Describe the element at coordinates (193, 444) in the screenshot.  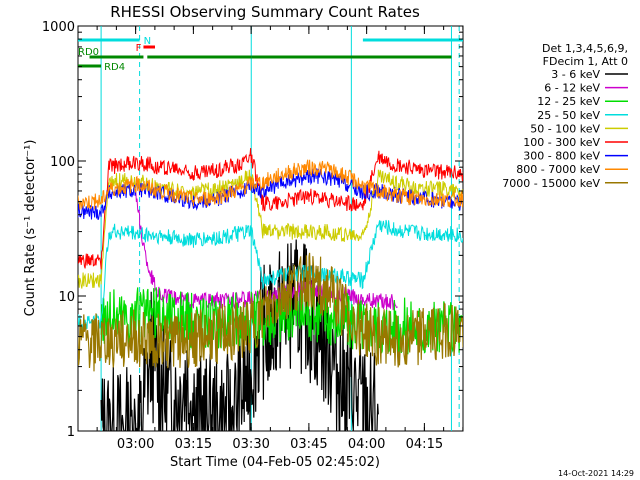
I see `x-tick-label: 03:15` at that location.